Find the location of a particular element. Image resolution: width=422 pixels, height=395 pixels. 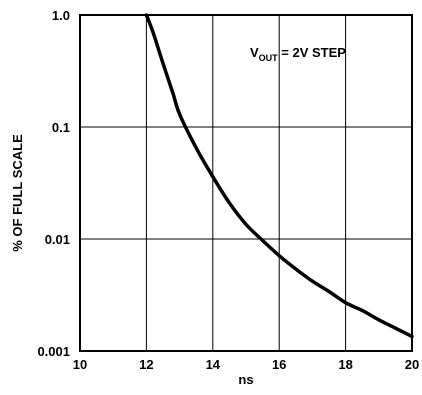

x-tick-label: 16 is located at coordinates (279, 364).